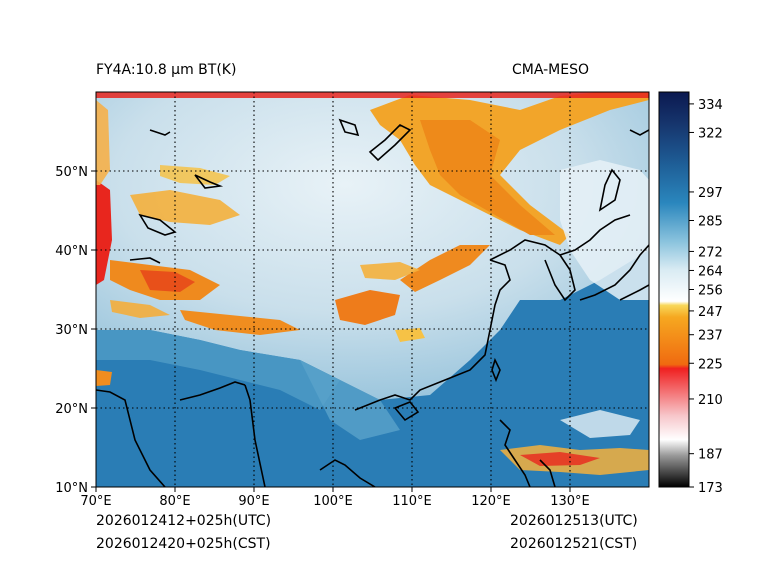  I want to click on colorbar-tick-label: 334, so click(710, 105).